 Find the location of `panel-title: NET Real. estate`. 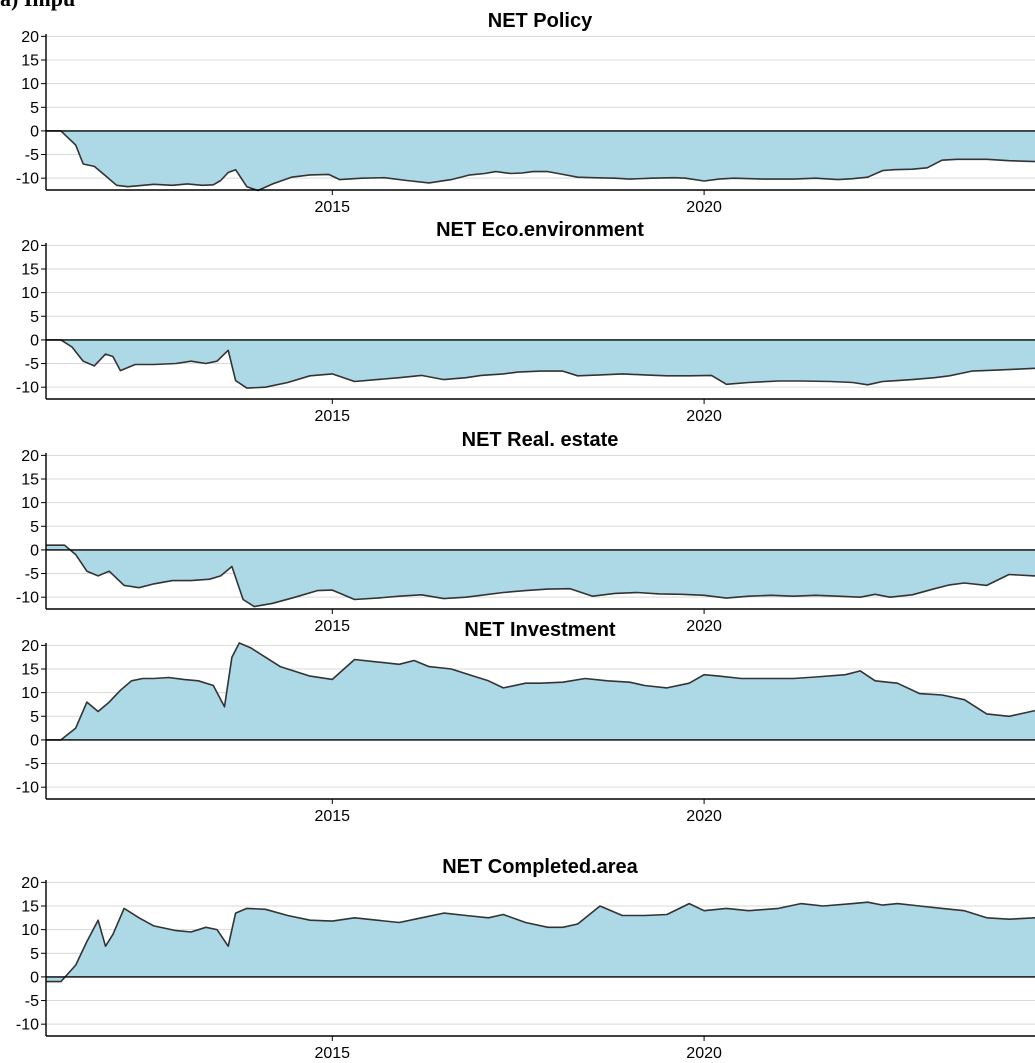

panel-title: NET Real. estate is located at coordinates (540, 440).